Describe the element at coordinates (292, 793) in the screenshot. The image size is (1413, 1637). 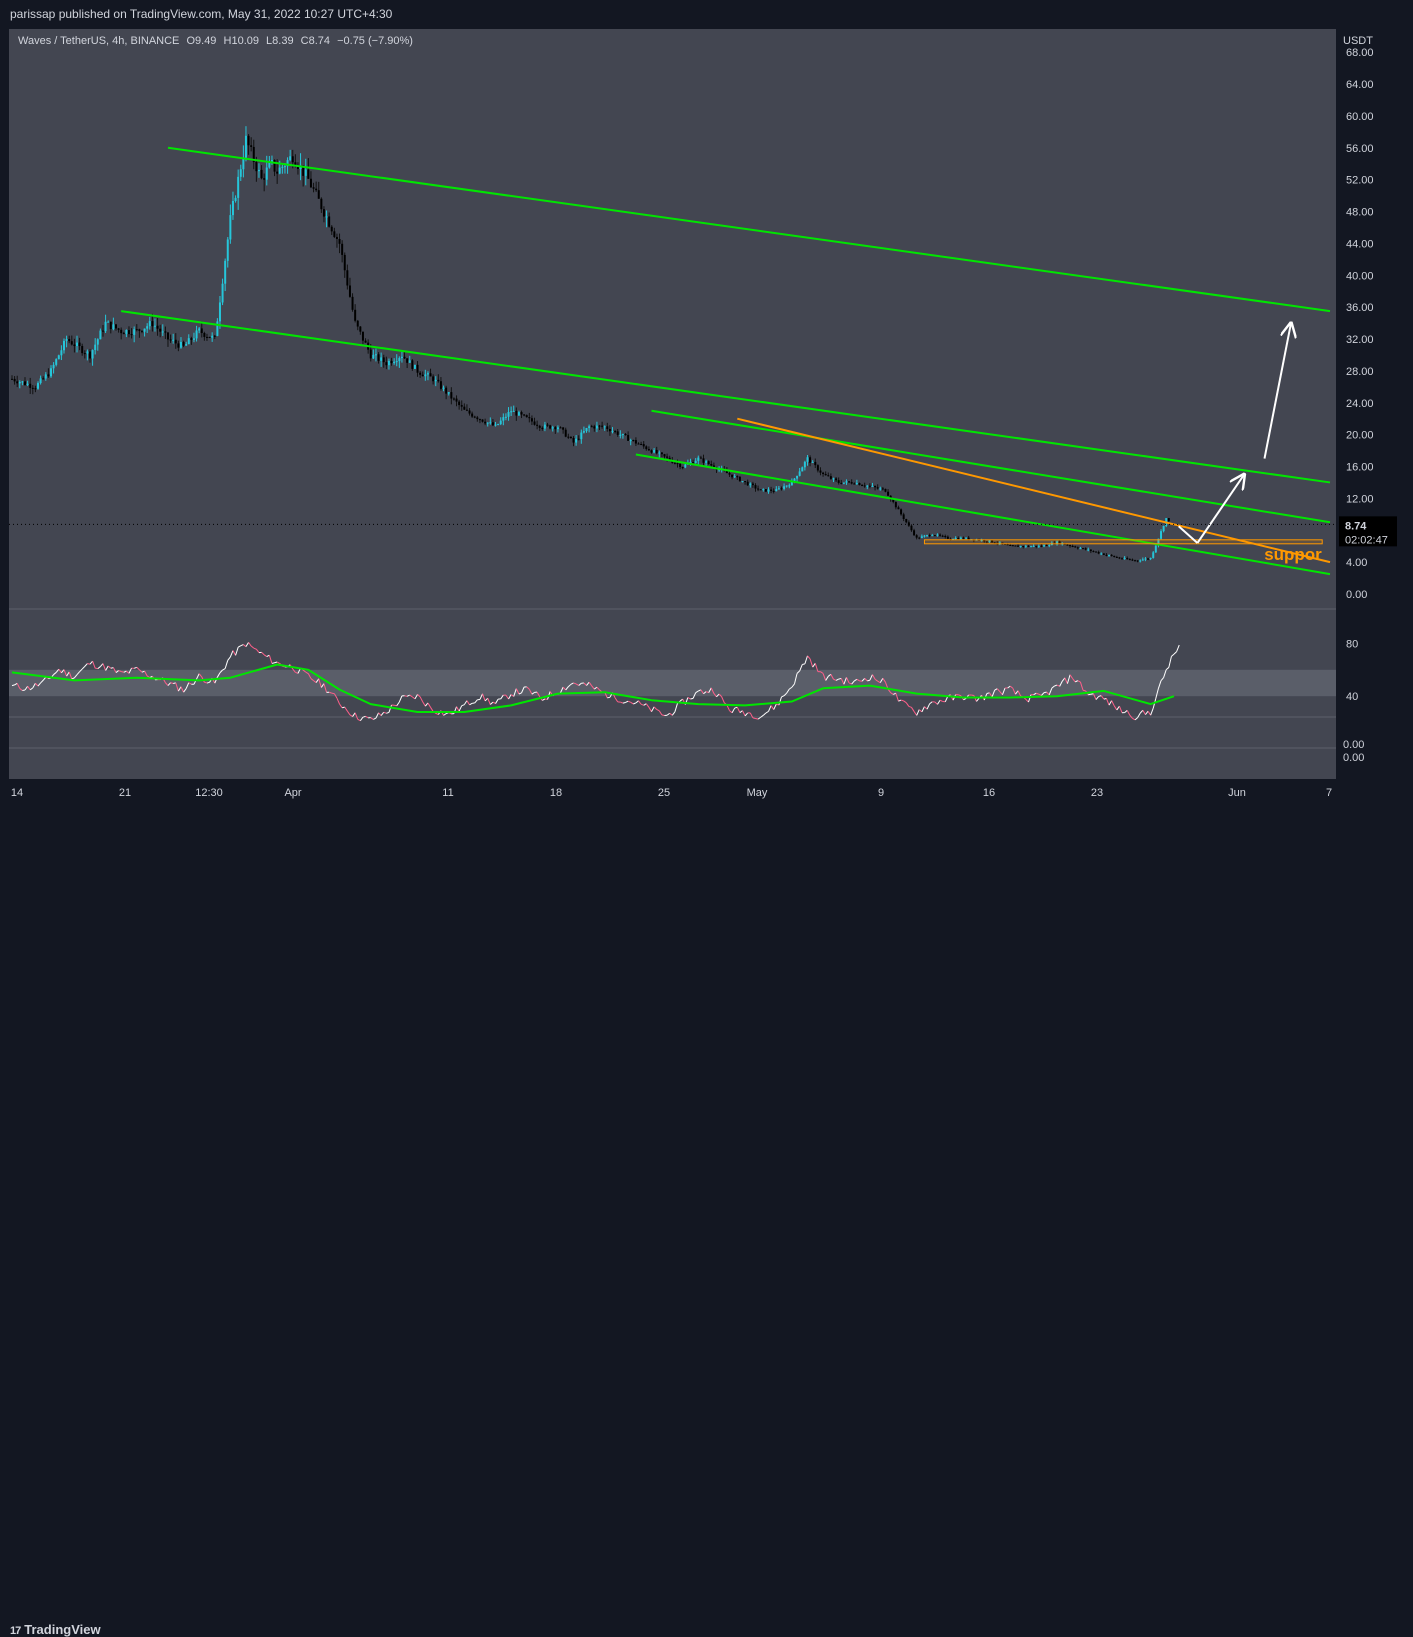
I see `time-tick-label: Apr` at that location.